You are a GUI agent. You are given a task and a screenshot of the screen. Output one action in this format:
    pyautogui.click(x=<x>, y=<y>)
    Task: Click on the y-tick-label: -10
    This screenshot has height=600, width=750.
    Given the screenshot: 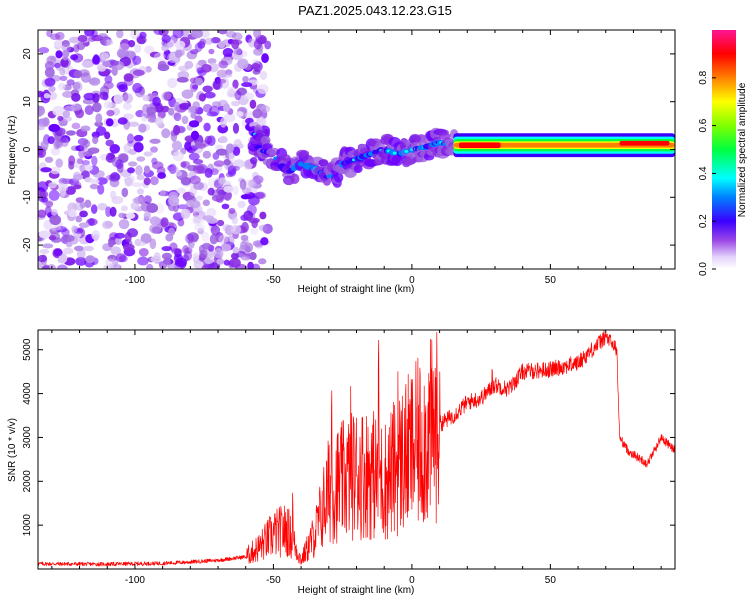 What is the action you would take?
    pyautogui.click(x=27, y=197)
    